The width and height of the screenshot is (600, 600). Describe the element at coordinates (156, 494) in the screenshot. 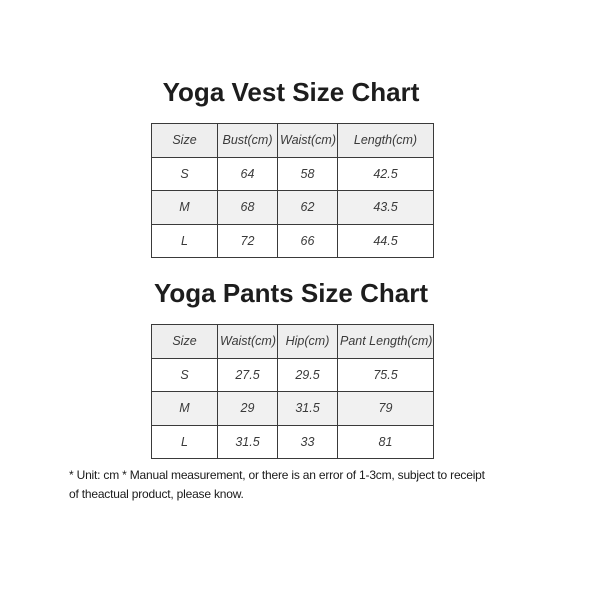

I see `footnote-line-2: of theactual product, please know.` at that location.